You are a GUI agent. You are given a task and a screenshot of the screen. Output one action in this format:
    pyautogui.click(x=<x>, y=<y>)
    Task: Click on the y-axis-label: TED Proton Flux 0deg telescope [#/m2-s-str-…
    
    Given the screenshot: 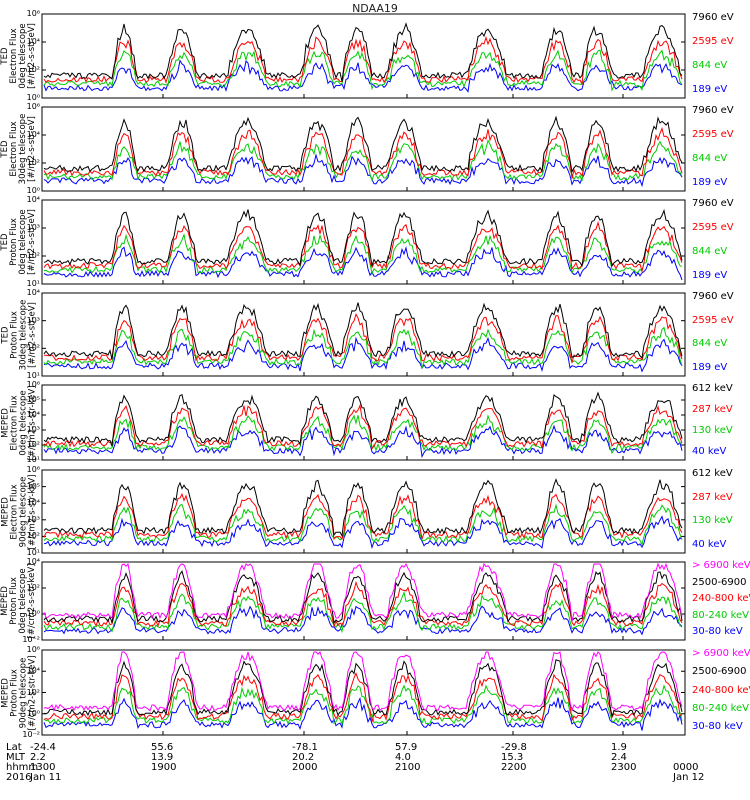 What is the action you would take?
    pyautogui.click(x=20, y=242)
    